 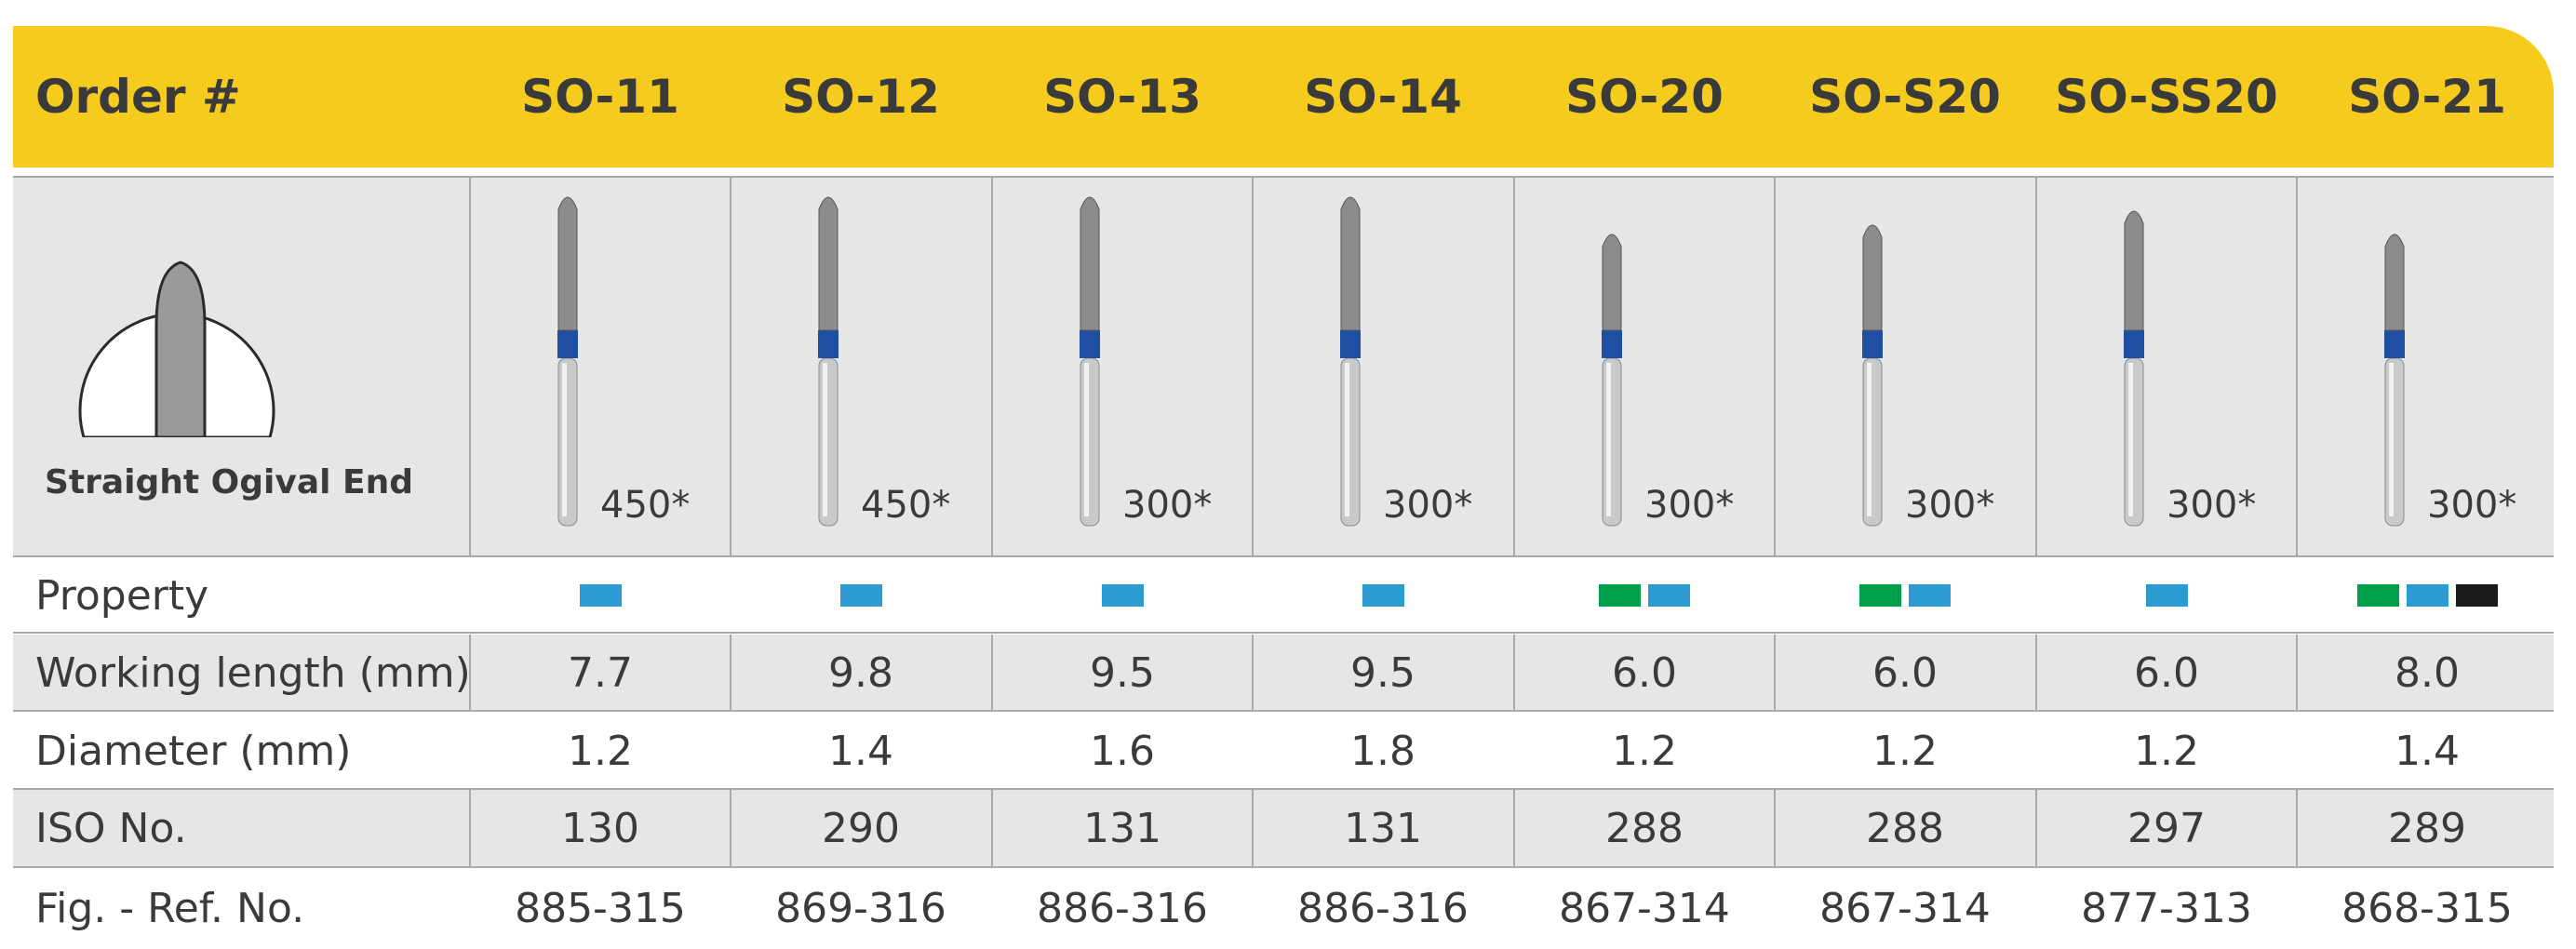 What do you see at coordinates (600, 908) in the screenshot?
I see `ref-value: 885-315` at bounding box center [600, 908].